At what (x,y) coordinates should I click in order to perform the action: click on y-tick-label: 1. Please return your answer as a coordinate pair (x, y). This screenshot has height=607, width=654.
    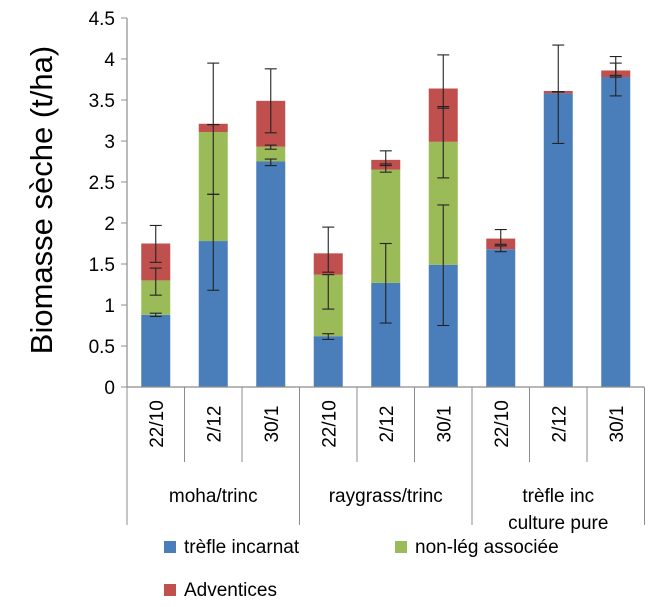
    Looking at the image, I should click on (109, 306).